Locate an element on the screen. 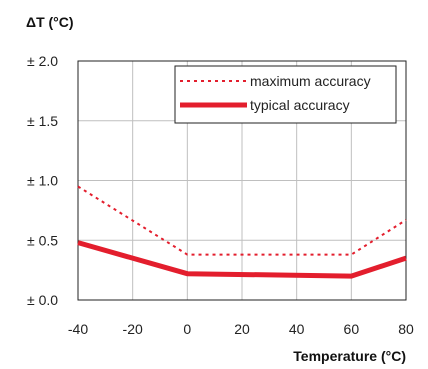 This screenshot has width=428, height=369. y-tick-label: ± 1.0 is located at coordinates (42, 181).